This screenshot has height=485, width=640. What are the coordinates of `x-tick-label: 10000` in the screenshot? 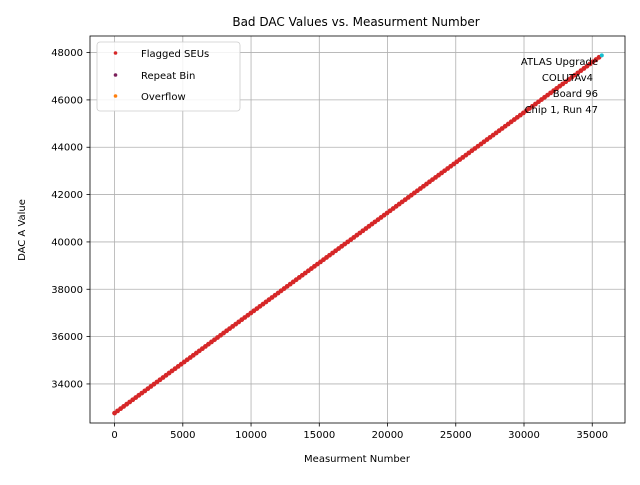 It's located at (251, 435).